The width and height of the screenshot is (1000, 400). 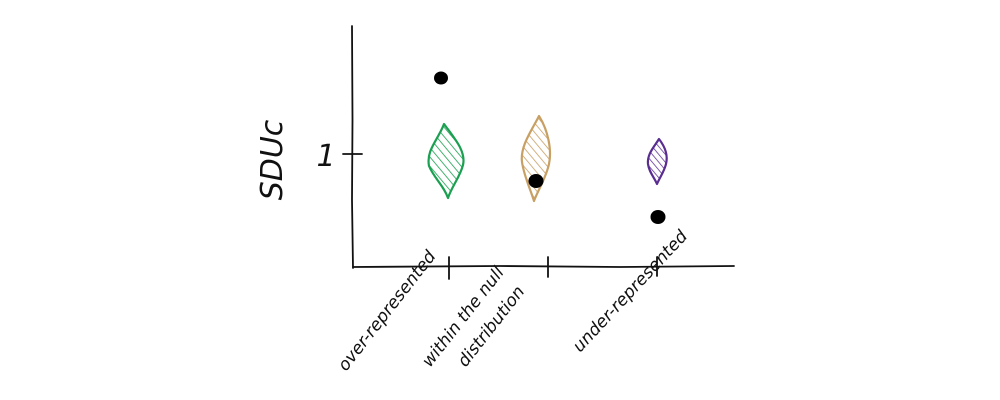 What do you see at coordinates (352, 147) in the screenshot?
I see `y-axis` at bounding box center [352, 147].